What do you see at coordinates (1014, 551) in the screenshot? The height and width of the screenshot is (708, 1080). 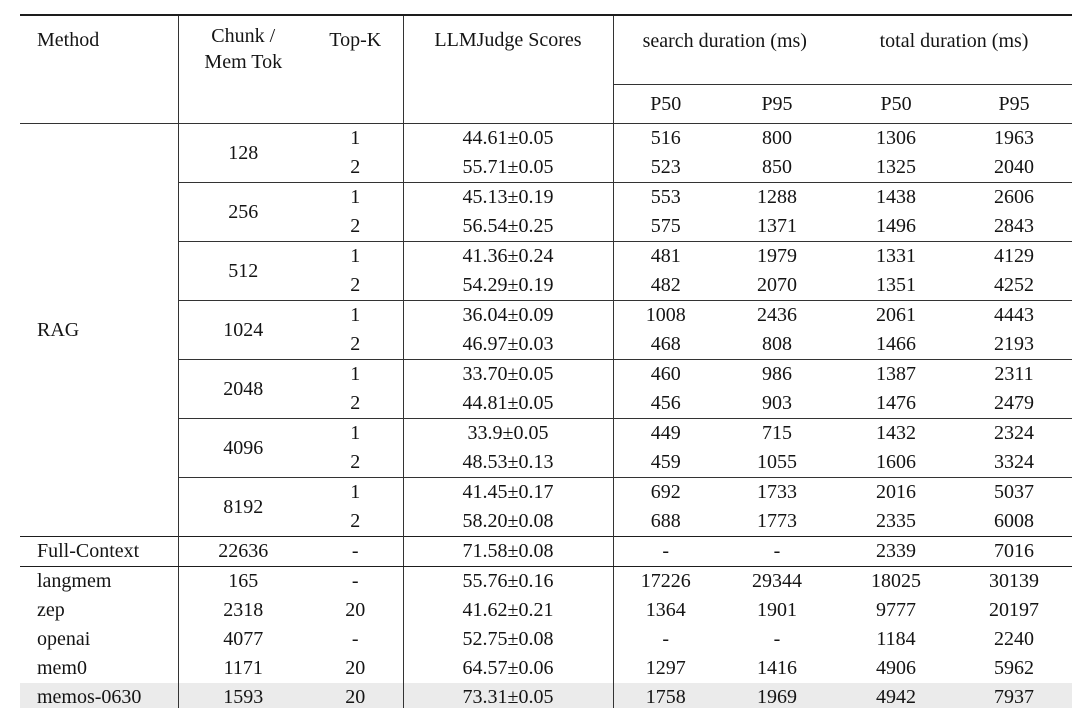 I see `duration-cell: 7016` at bounding box center [1014, 551].